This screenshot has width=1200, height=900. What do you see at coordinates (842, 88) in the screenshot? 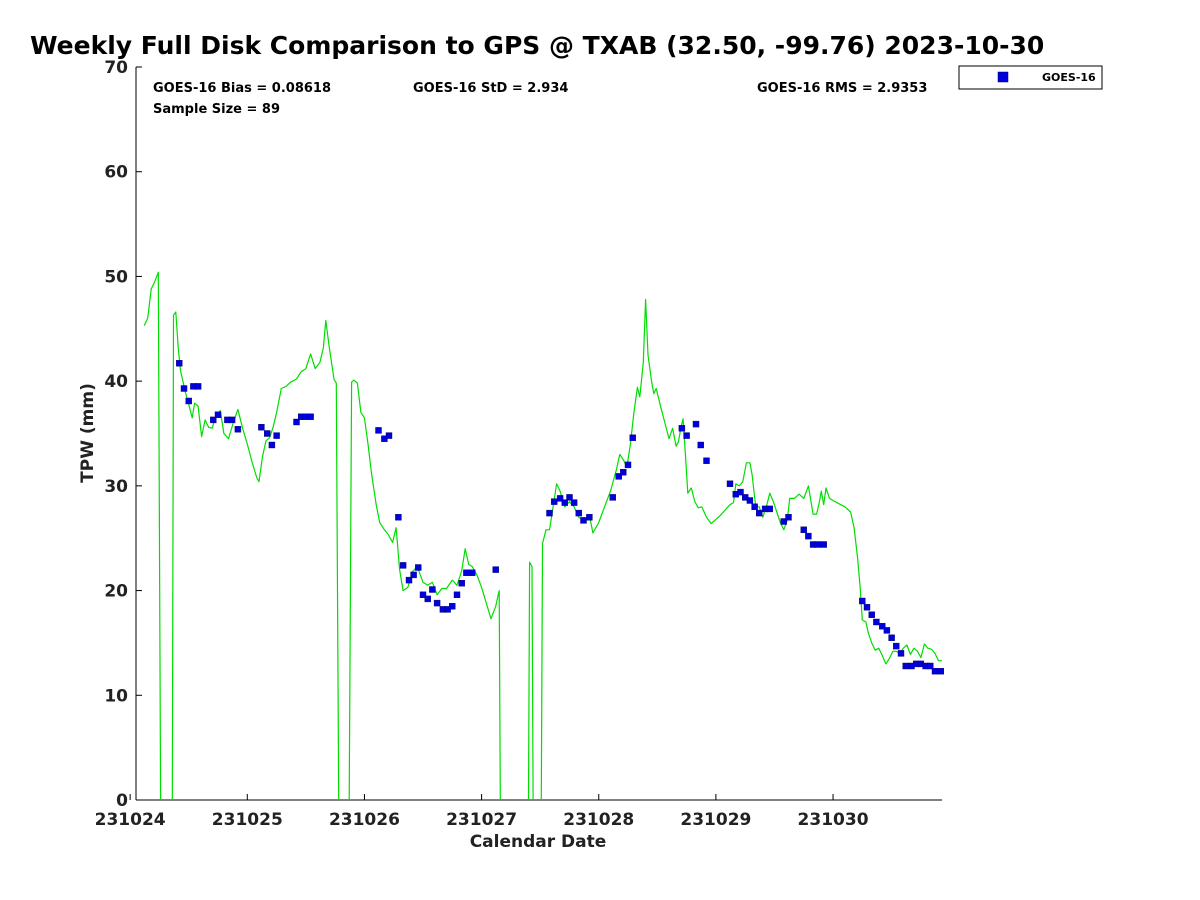
I see `rms-annotation: GOES-16 RMS = 2.9353` at bounding box center [842, 88].